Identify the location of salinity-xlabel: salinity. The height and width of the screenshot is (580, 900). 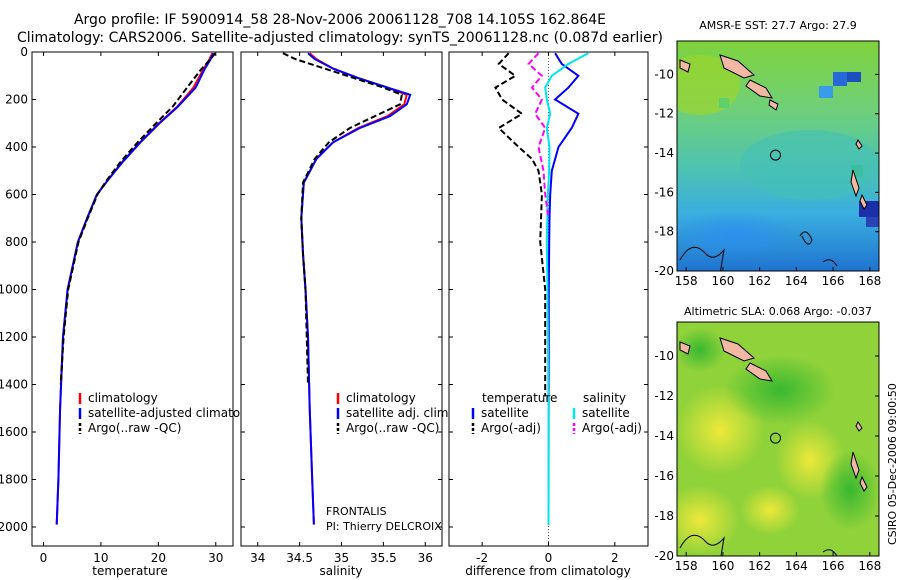
(340, 571).